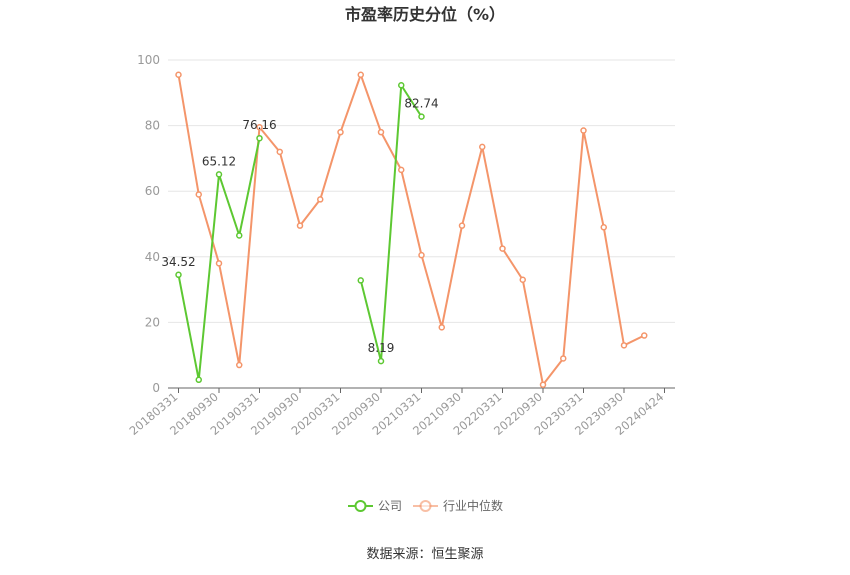 The height and width of the screenshot is (575, 850). Describe the element at coordinates (424, 554) in the screenshot. I see `data-source: 数据来源：恒生聚源` at that location.